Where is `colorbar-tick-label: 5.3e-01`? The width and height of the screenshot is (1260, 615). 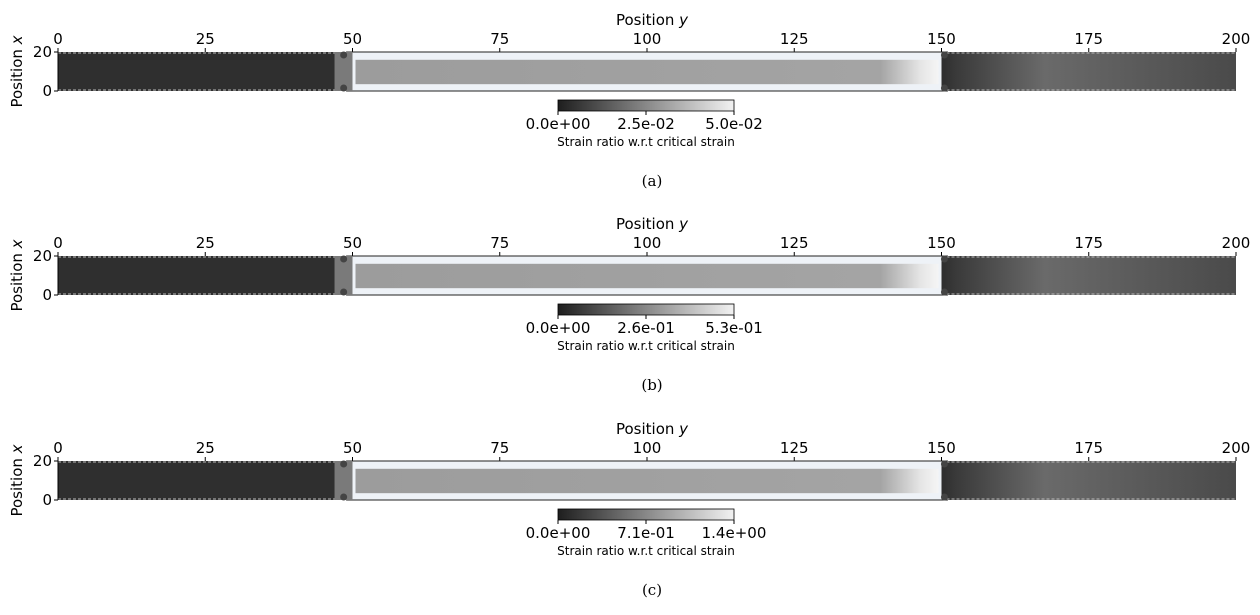
colorbar-tick-label: 5.3e-01 is located at coordinates (734, 328).